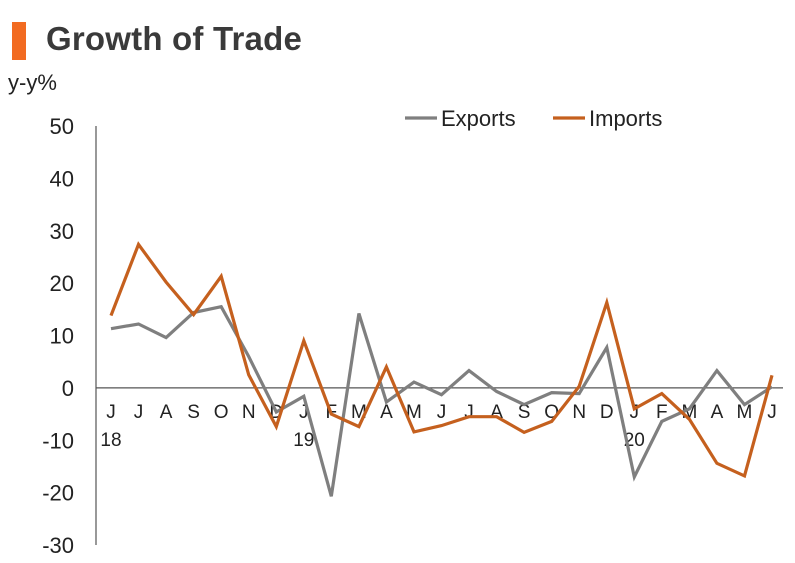 The height and width of the screenshot is (563, 795). I want to click on x-tick-label: F, so click(662, 412).